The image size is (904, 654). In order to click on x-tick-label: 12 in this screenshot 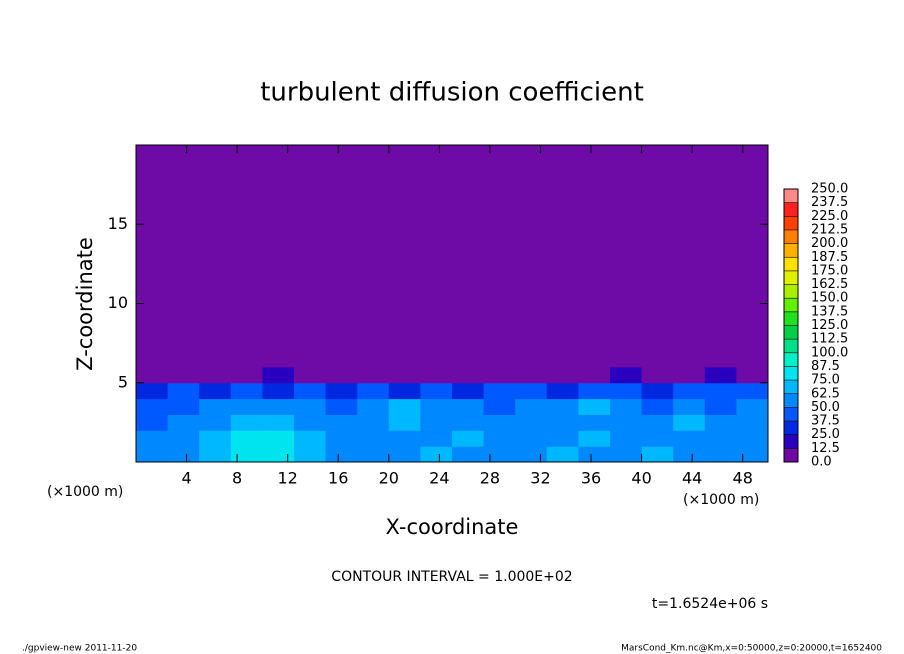, I will do `click(288, 478)`.